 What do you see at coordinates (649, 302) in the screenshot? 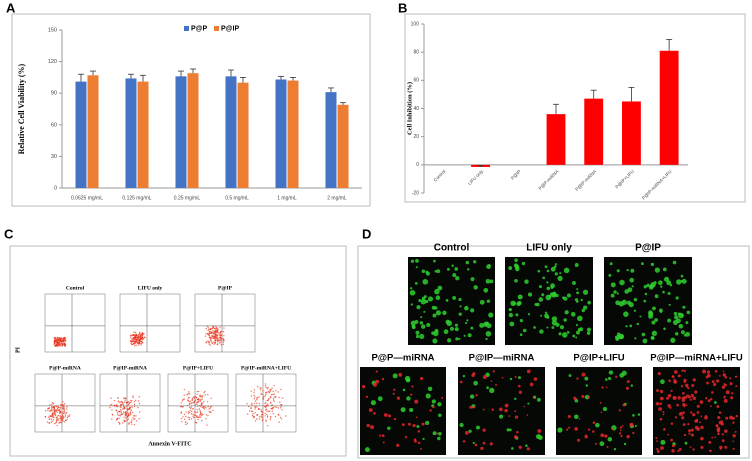
I see `cells` at bounding box center [649, 302].